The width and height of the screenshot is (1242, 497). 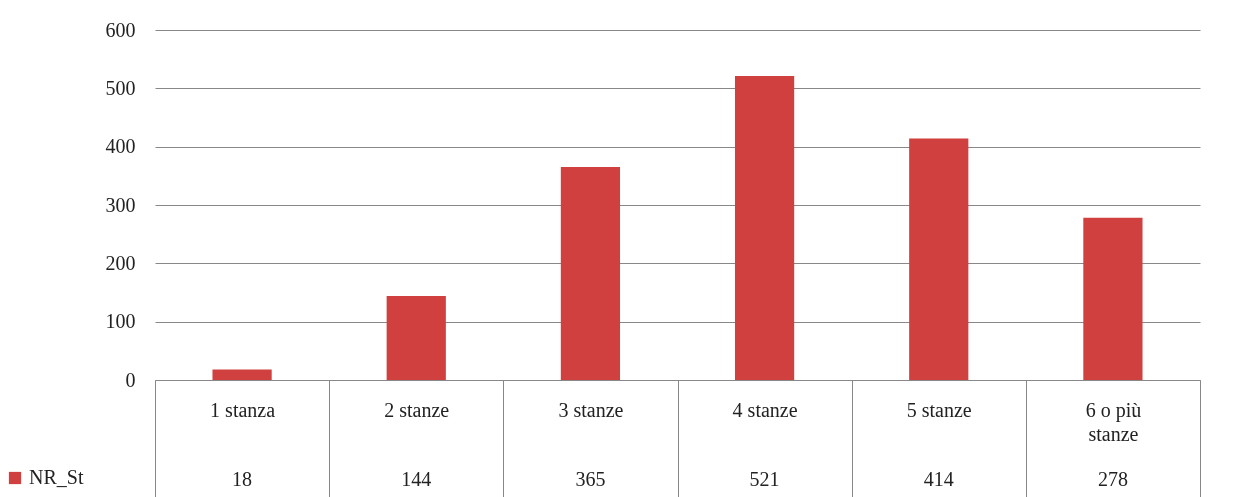 What do you see at coordinates (120, 146) in the screenshot?
I see `y-tick-label: 400` at bounding box center [120, 146].